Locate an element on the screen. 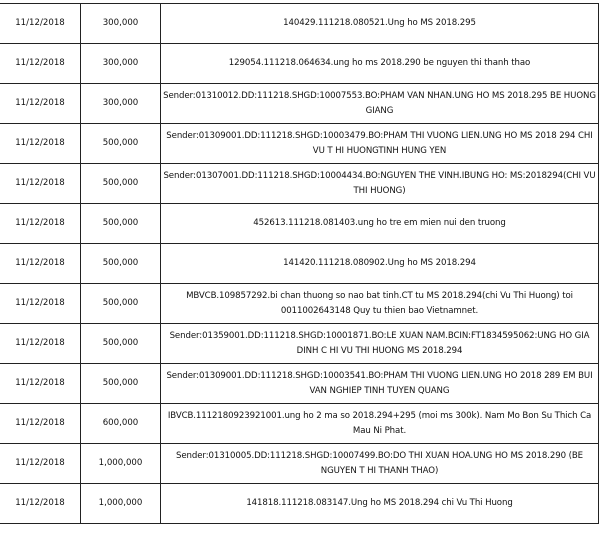 This screenshot has width=600, height=535. content-cell: 141420.111218.080902.Ung ho MS 2018.294 is located at coordinates (379, 263).